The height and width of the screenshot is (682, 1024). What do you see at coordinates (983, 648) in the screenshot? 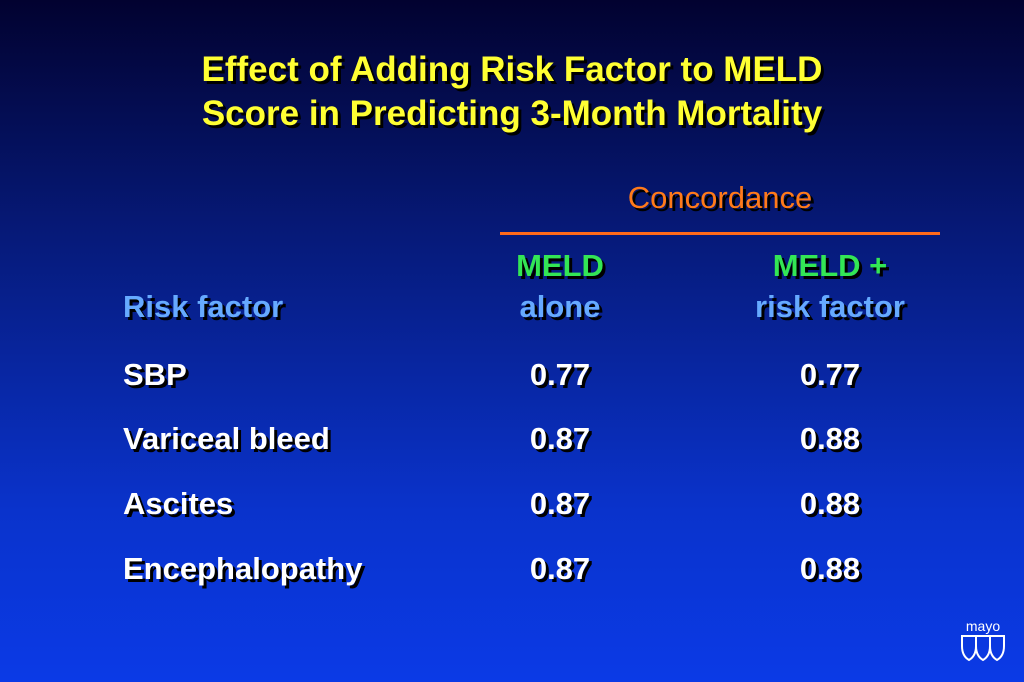
I see `triple-shield-icon` at bounding box center [983, 648].